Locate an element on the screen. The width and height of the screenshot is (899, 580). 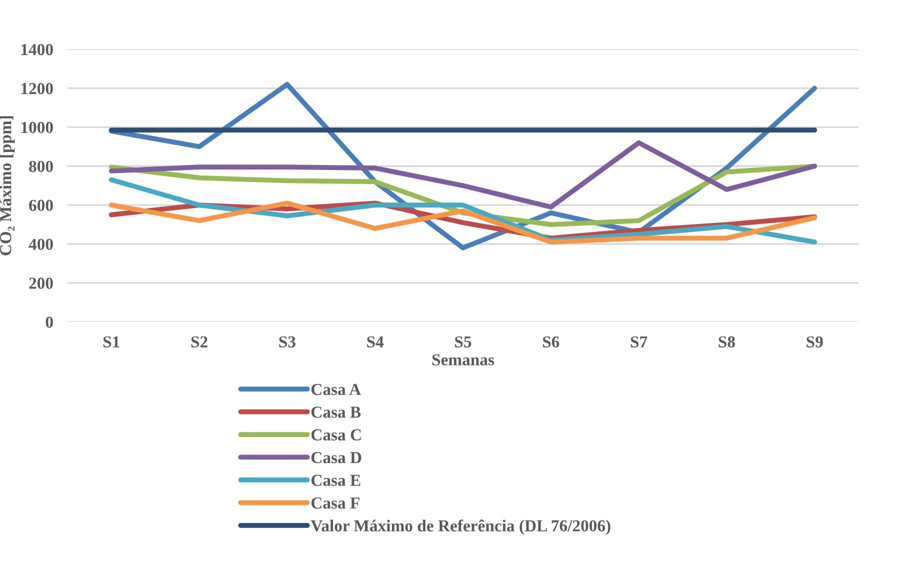
legend-label: Casa A is located at coordinates (336, 390).